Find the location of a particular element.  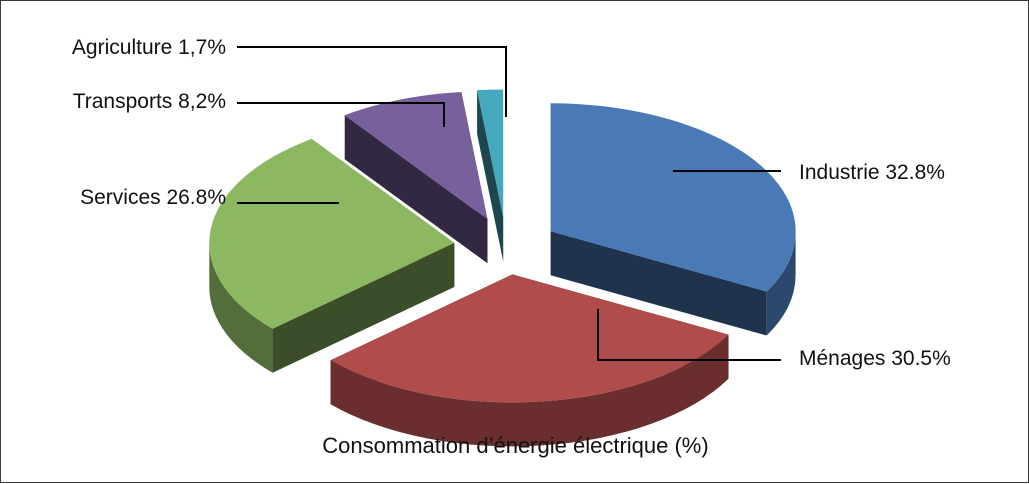

leader-line-mnages is located at coordinates (689, 335).